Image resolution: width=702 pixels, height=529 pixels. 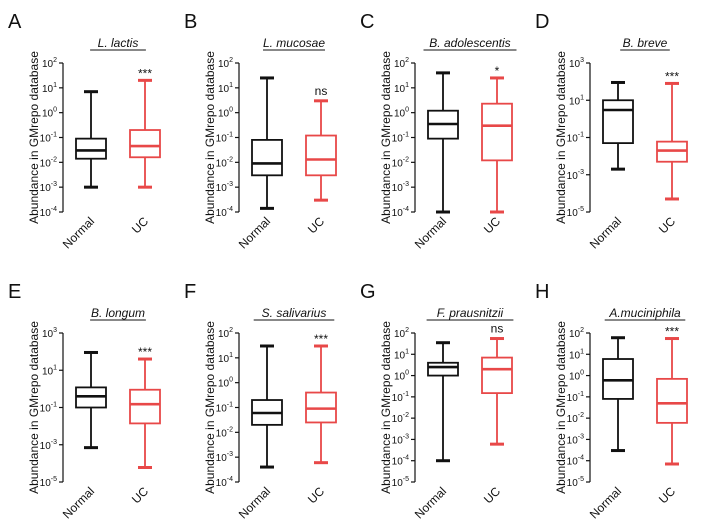 What do you see at coordinates (14, 292) in the screenshot?
I see `panel-letter: E` at bounding box center [14, 292].